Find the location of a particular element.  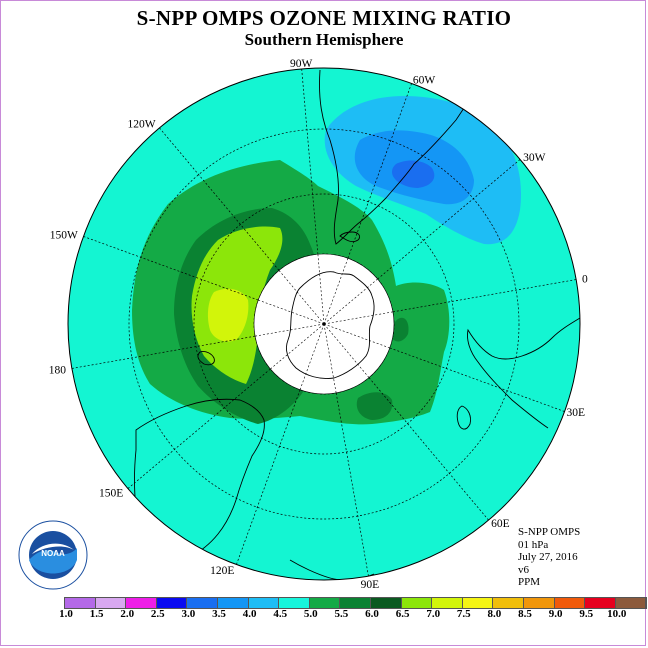

colorbar-label: 7.0 is located at coordinates (433, 614).